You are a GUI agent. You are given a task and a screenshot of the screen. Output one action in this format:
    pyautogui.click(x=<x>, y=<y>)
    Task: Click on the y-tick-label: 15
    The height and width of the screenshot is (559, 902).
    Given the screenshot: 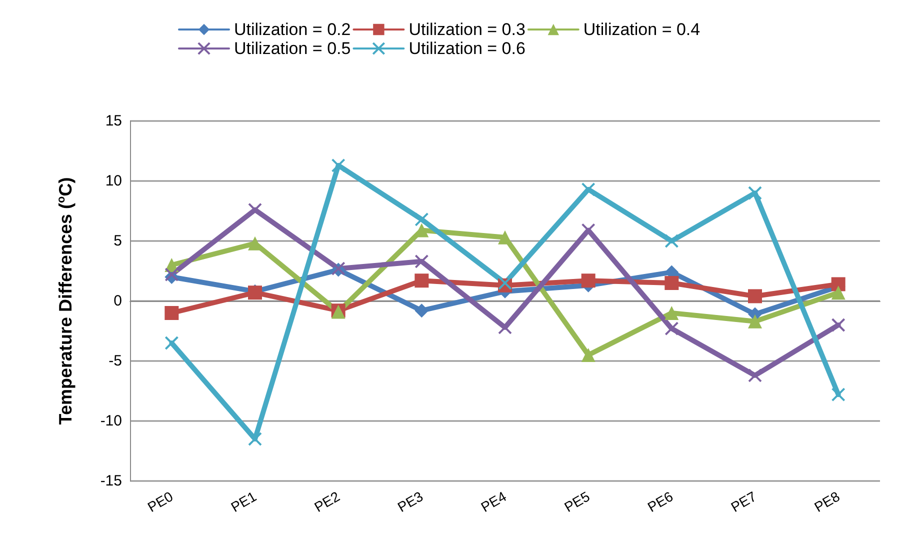 What is the action you would take?
    pyautogui.click(x=113, y=121)
    